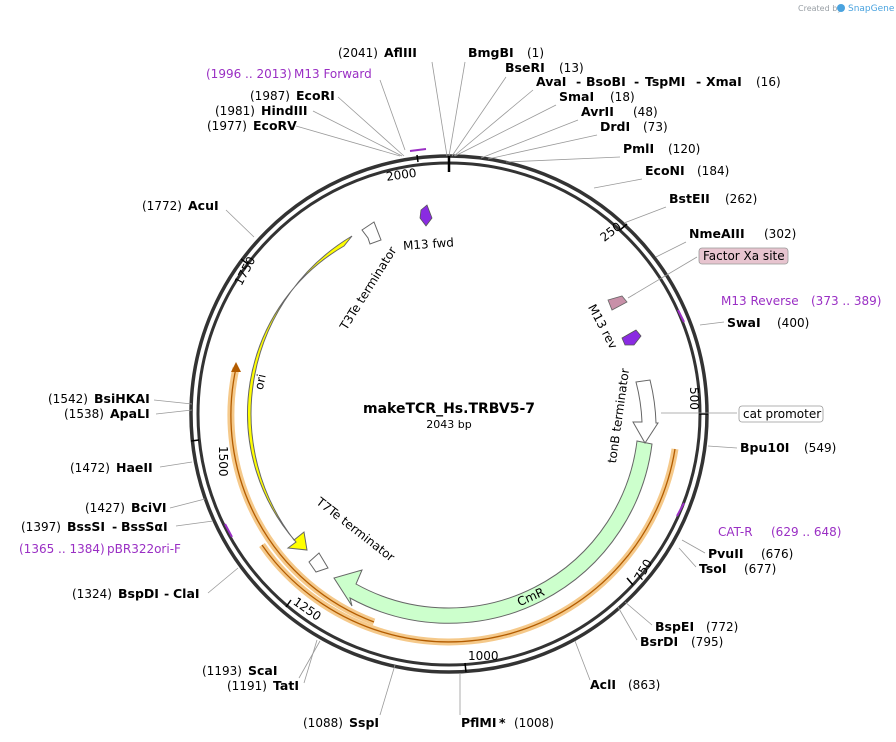 This screenshot has width=896, height=742. I want to click on primer-cat-r: CAT-R (629 .. 648), so click(758, 520).